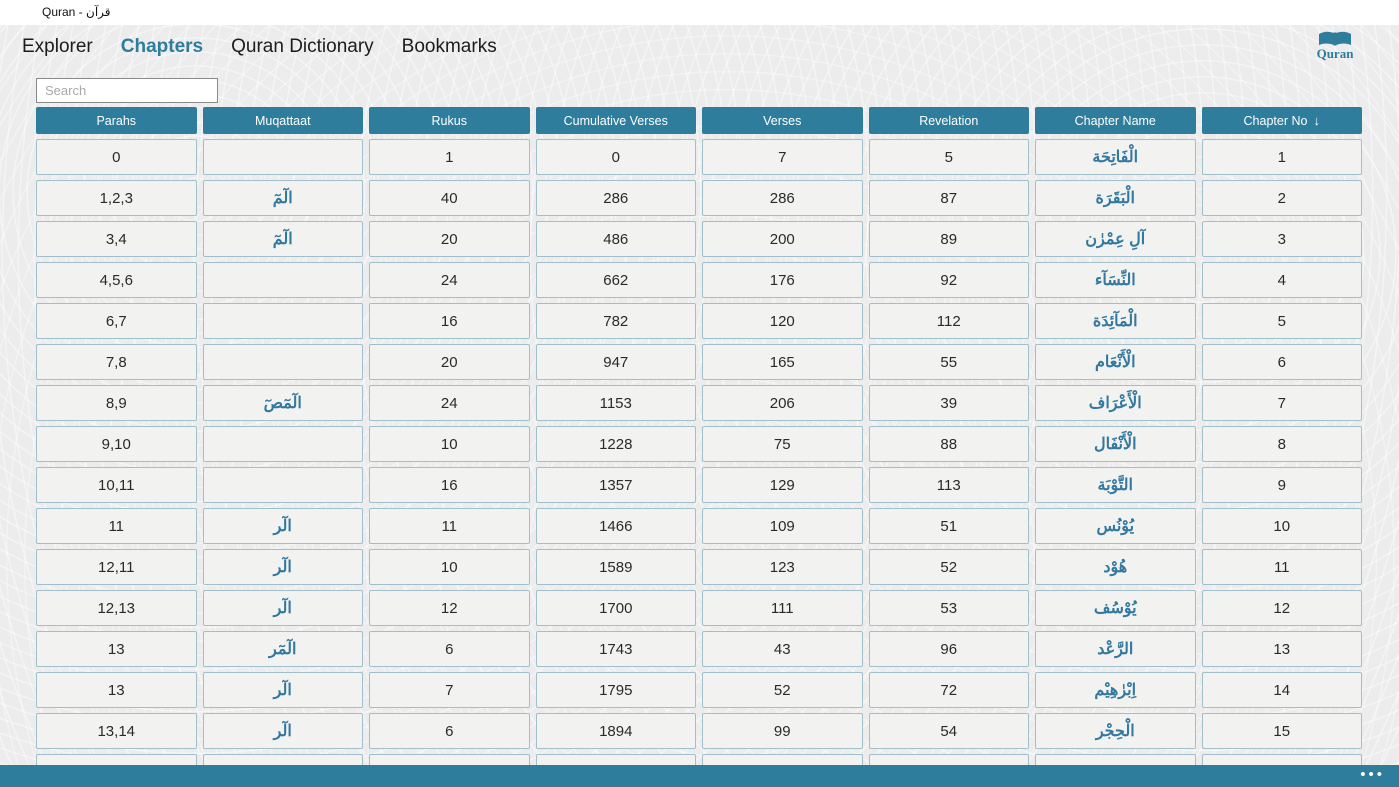 The image size is (1399, 787). What do you see at coordinates (948, 649) in the screenshot?
I see `table-cell: 96` at bounding box center [948, 649].